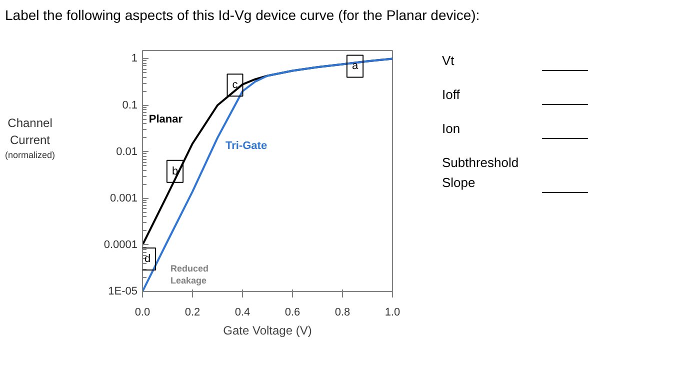 The width and height of the screenshot is (683, 372). Describe the element at coordinates (235, 85) in the screenshot. I see `annotation: c` at that location.